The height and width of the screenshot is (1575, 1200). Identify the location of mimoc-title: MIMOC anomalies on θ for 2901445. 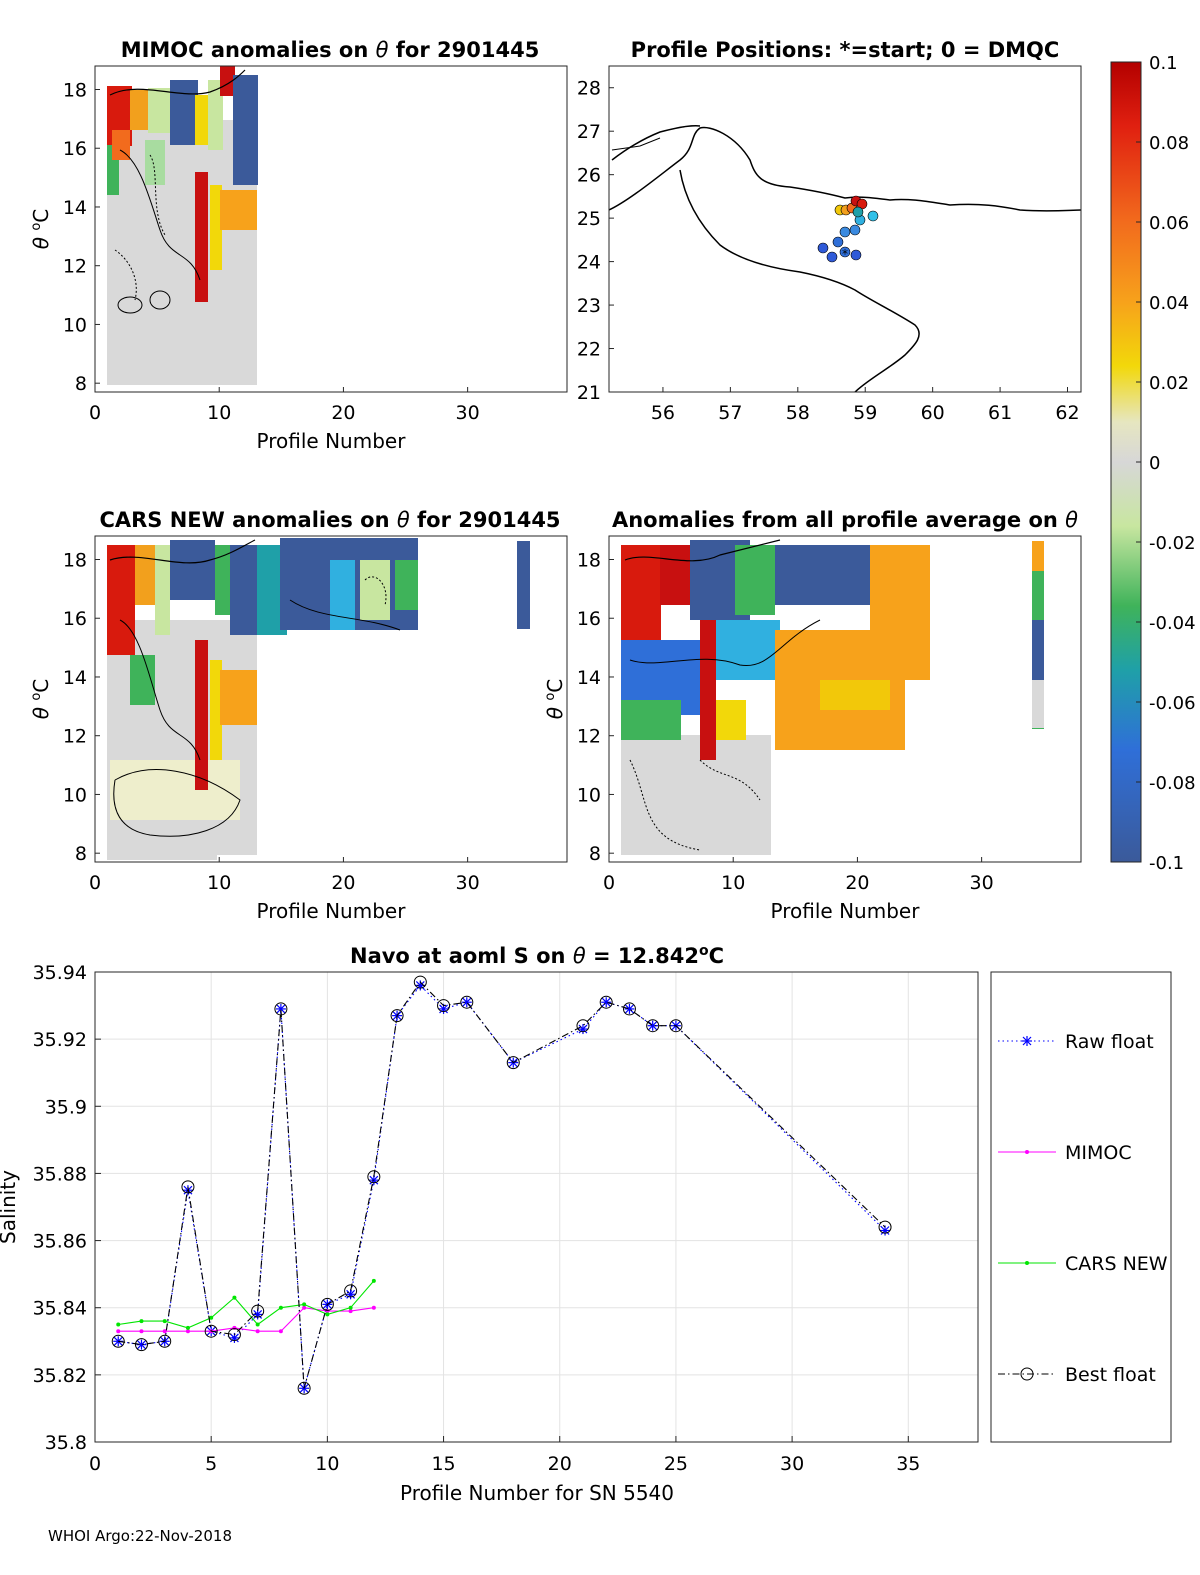
(330, 50).